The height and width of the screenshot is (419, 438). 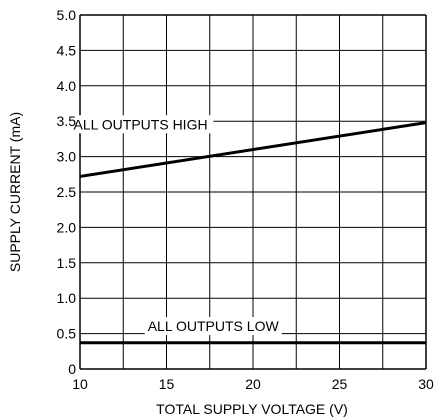 I want to click on x-tick-label: 20, so click(x=253, y=384).